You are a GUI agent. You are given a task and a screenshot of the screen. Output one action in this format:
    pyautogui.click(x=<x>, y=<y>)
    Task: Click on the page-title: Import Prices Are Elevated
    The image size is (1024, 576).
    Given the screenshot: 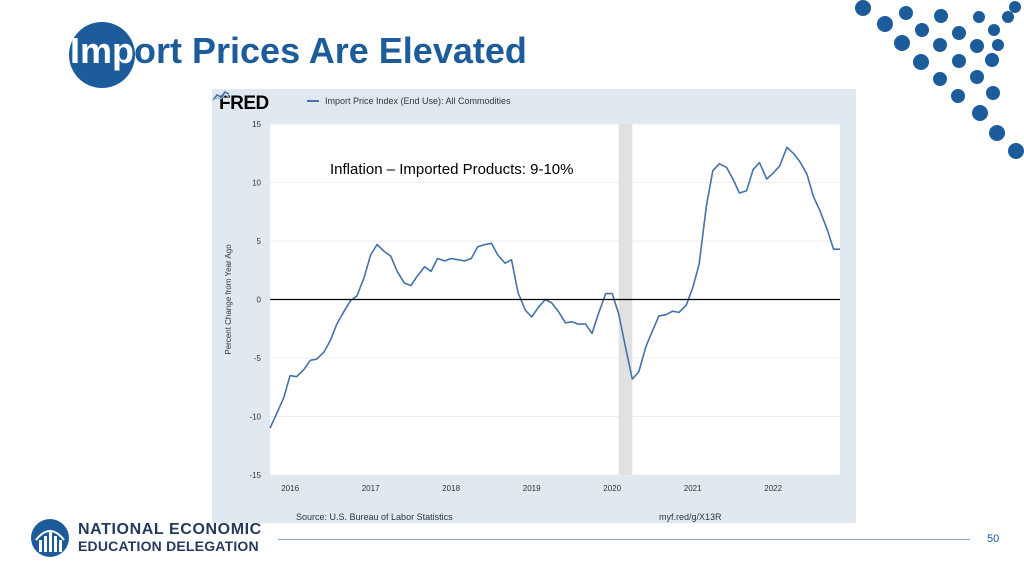 What is the action you would take?
    pyautogui.click(x=298, y=51)
    